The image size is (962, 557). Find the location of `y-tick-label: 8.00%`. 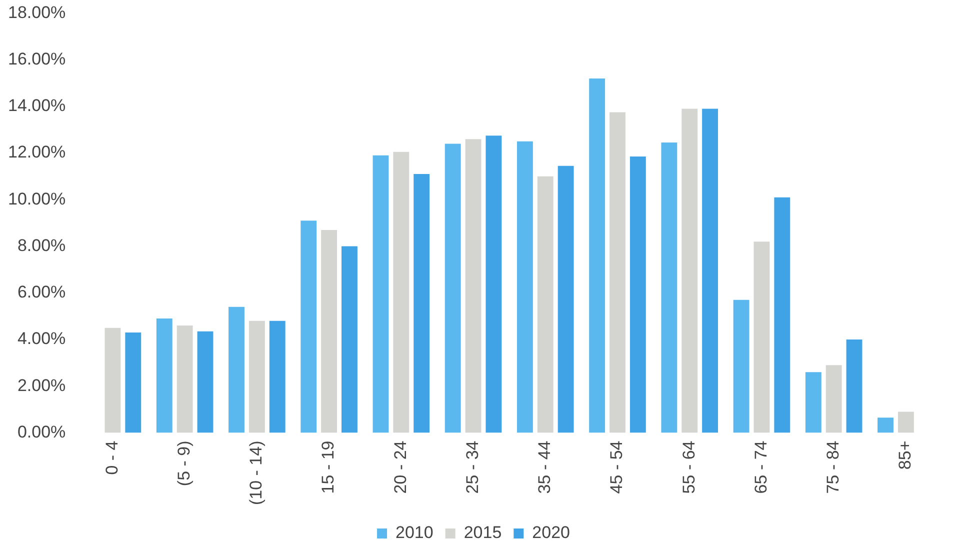

y-tick-label: 8.00% is located at coordinates (41, 245).